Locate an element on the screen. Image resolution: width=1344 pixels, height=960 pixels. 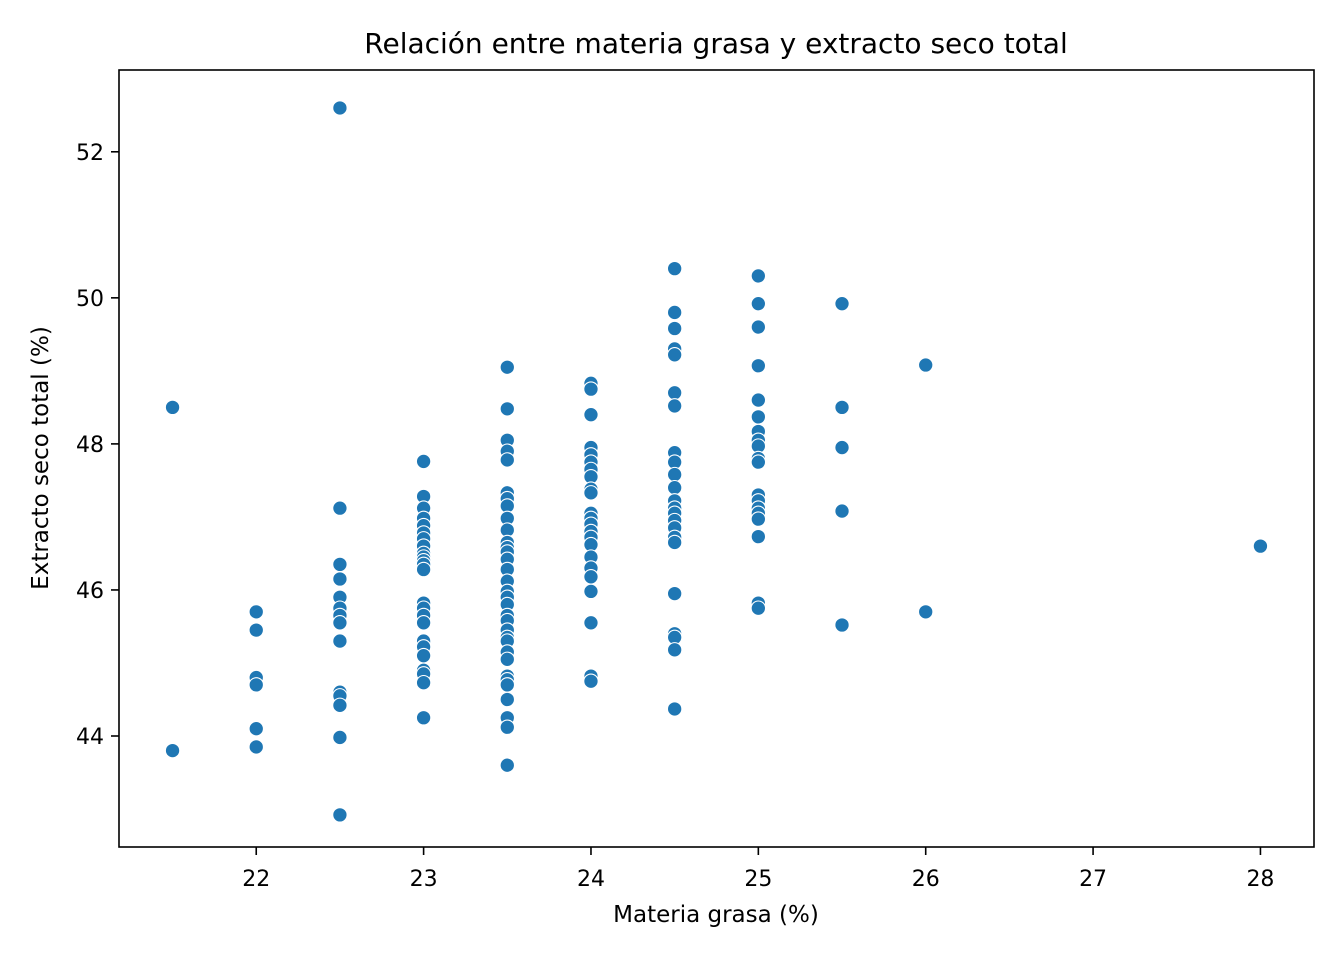
x-tick-label: 26 is located at coordinates (926, 879).